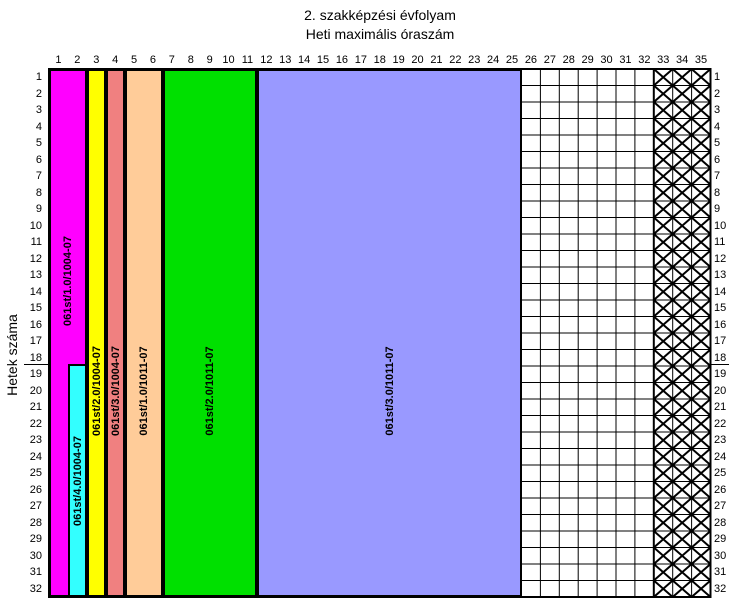  What do you see at coordinates (568, 60) in the screenshot?
I see `column-number: 28` at bounding box center [568, 60].